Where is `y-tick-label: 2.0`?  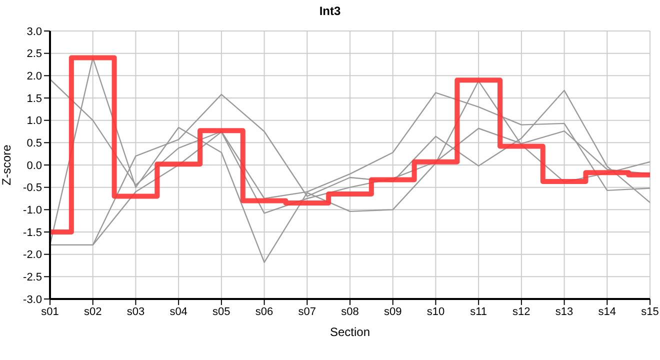 y-tick-label: 2.0 is located at coordinates (34, 76).